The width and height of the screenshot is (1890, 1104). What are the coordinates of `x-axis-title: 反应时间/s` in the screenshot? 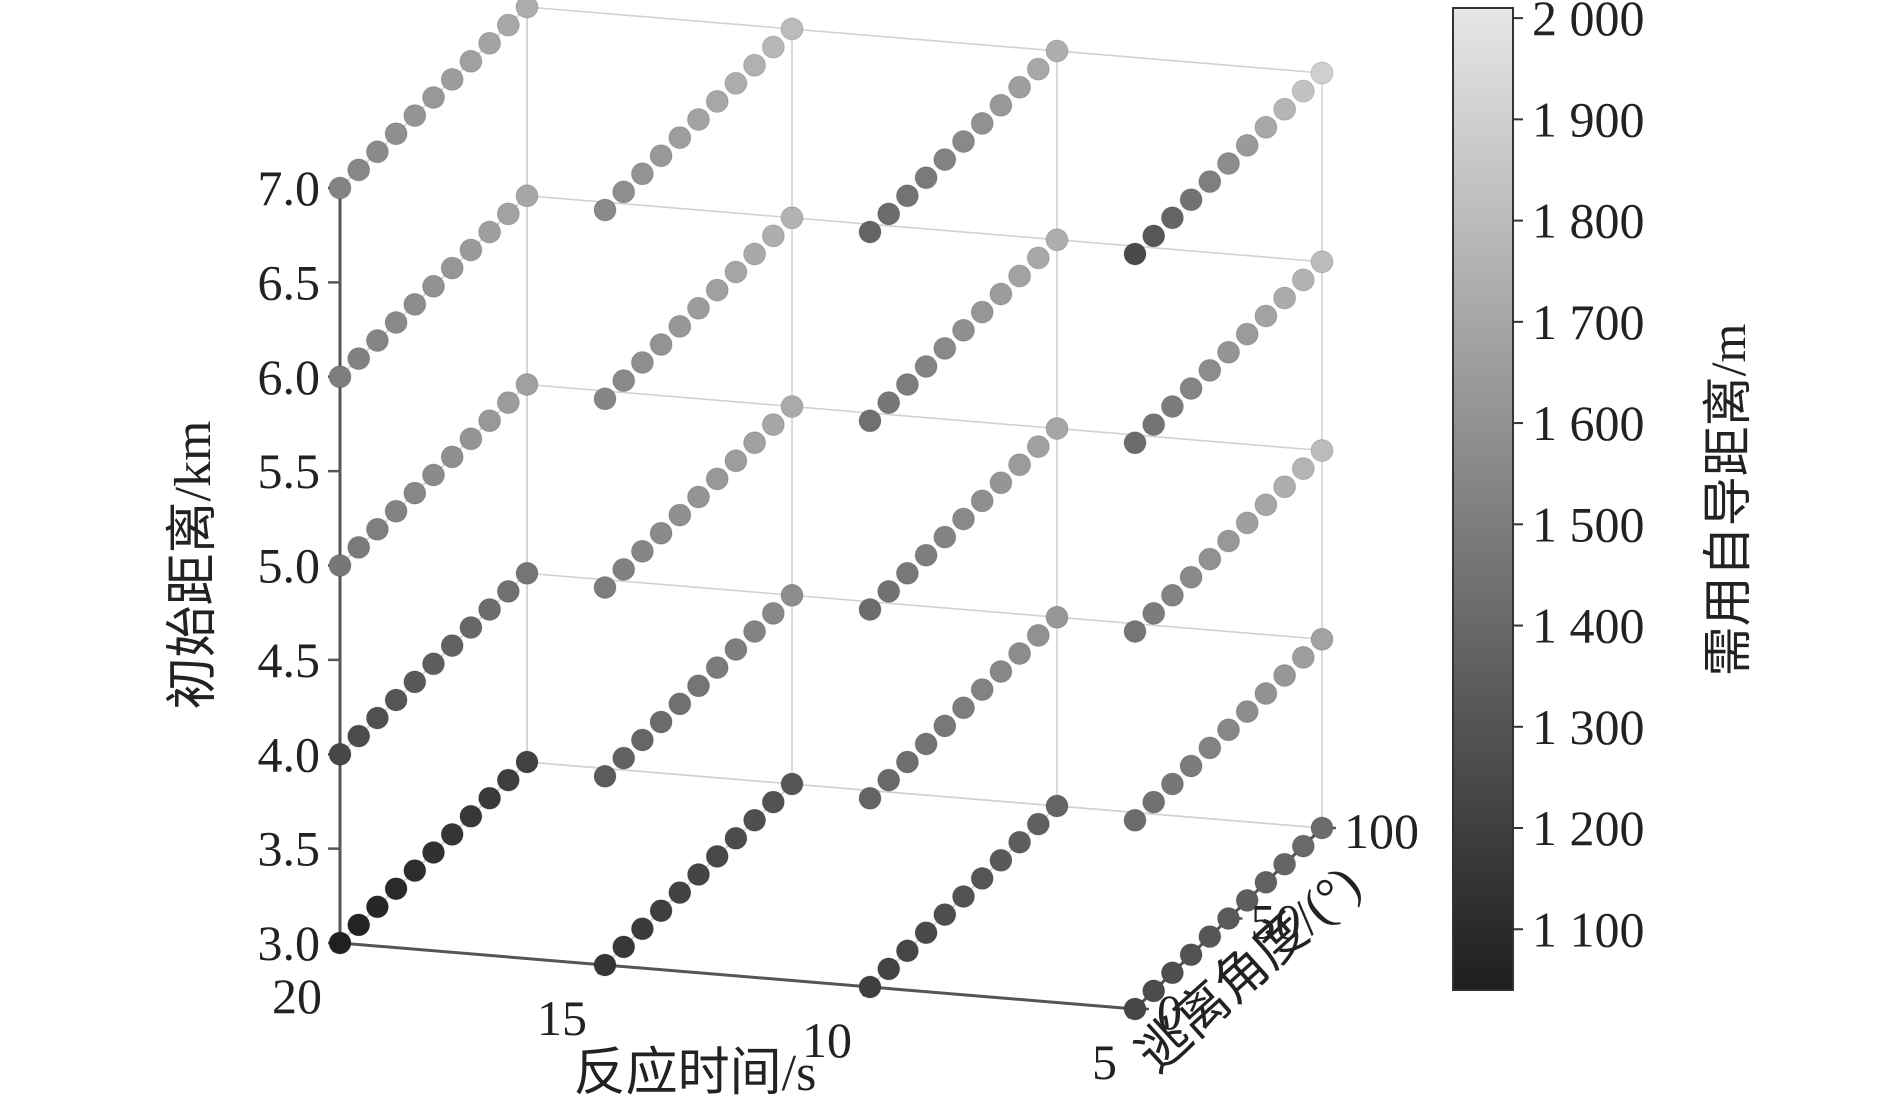 It's located at (695, 1072).